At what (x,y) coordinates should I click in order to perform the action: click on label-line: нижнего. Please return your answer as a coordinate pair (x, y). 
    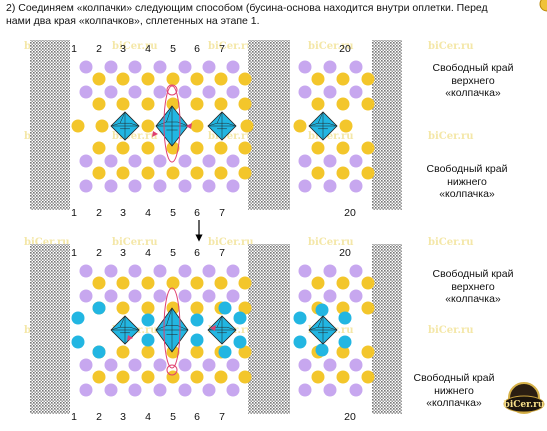
    Looking at the image, I should click on (467, 181).